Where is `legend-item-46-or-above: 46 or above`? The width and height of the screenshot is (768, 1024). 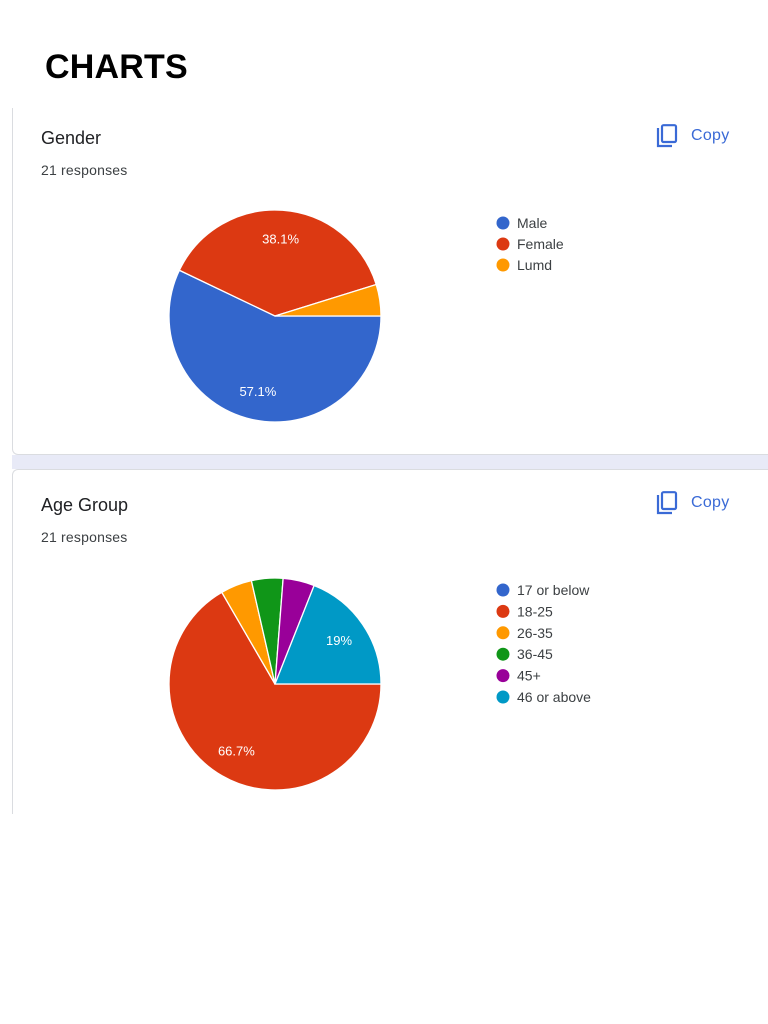
legend-item-46-or-above: 46 or above is located at coordinates (554, 697).